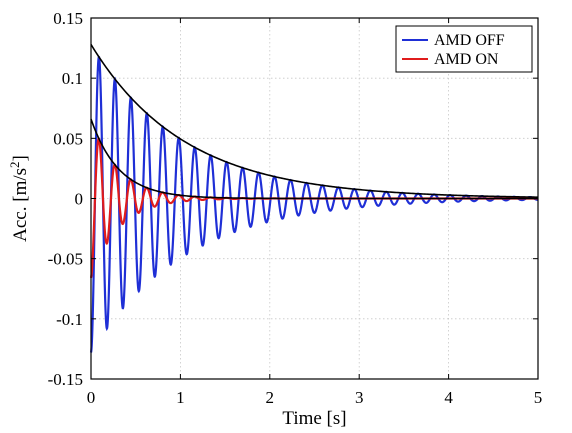 The height and width of the screenshot is (433, 572). I want to click on y-tick-label: 0.1, so click(72, 78).